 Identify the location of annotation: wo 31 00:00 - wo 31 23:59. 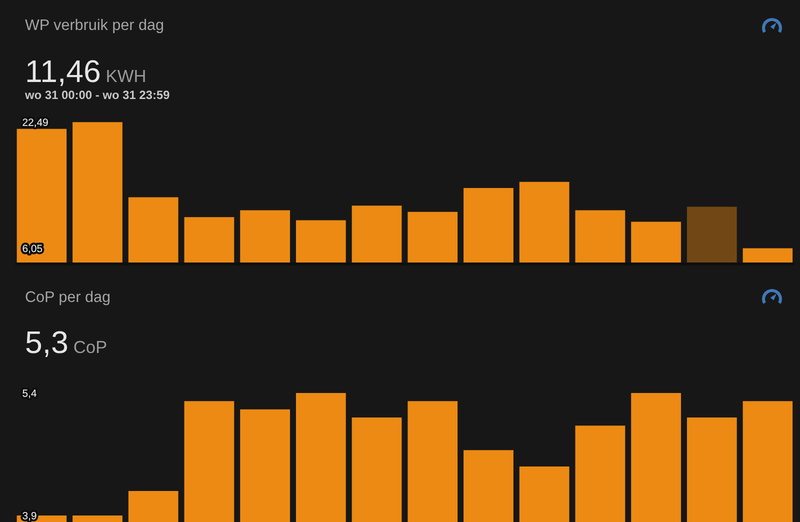
(97, 95).